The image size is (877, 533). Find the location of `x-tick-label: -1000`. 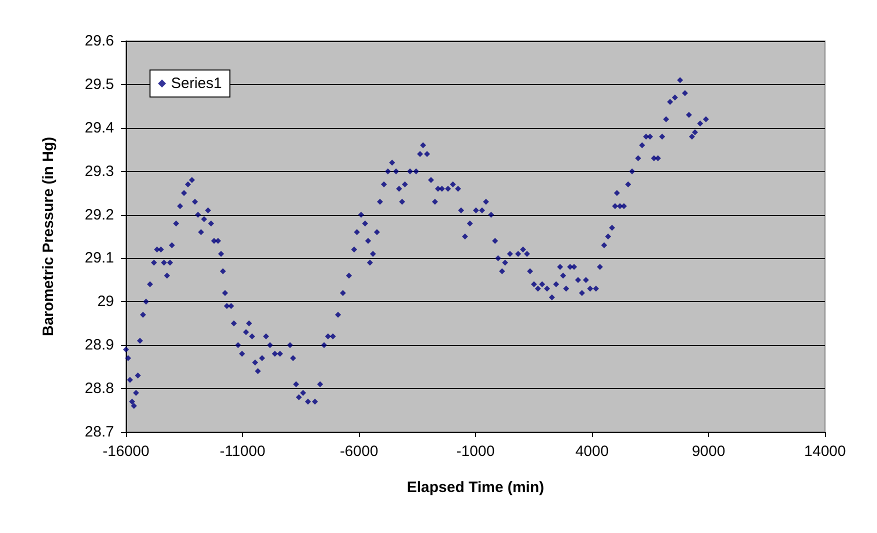

x-tick-label: -1000 is located at coordinates (475, 451).